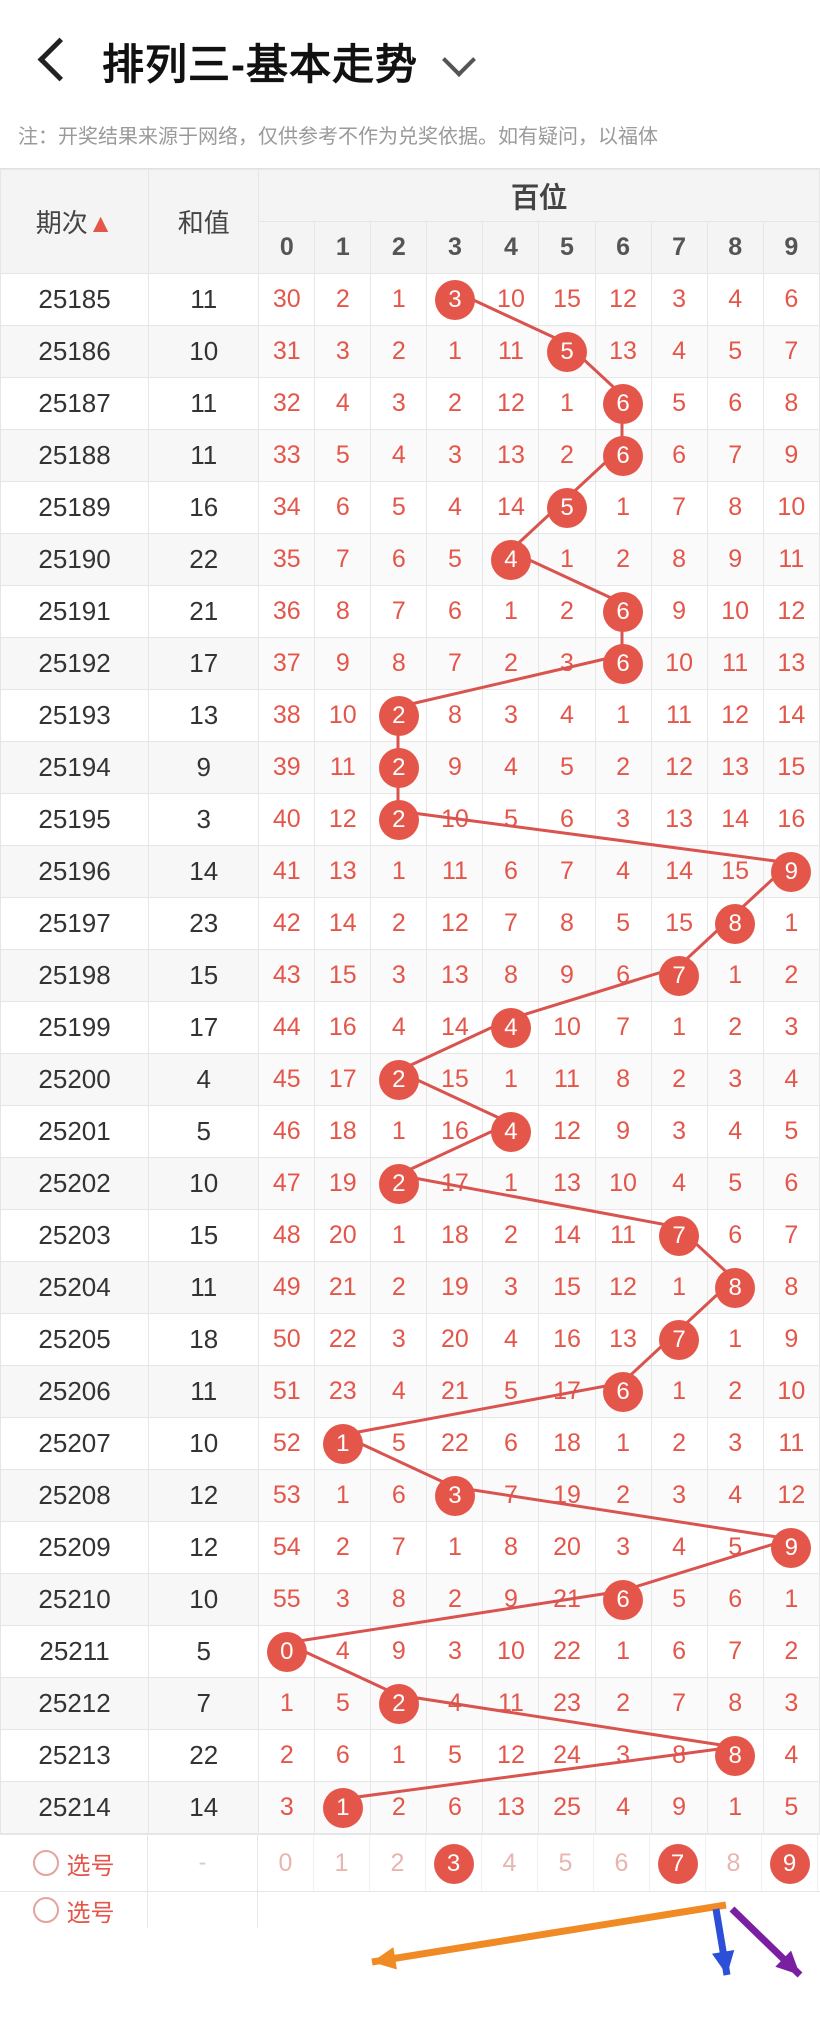 The width and height of the screenshot is (820, 2021). What do you see at coordinates (287, 455) in the screenshot?
I see `cell-miss: 33` at bounding box center [287, 455].